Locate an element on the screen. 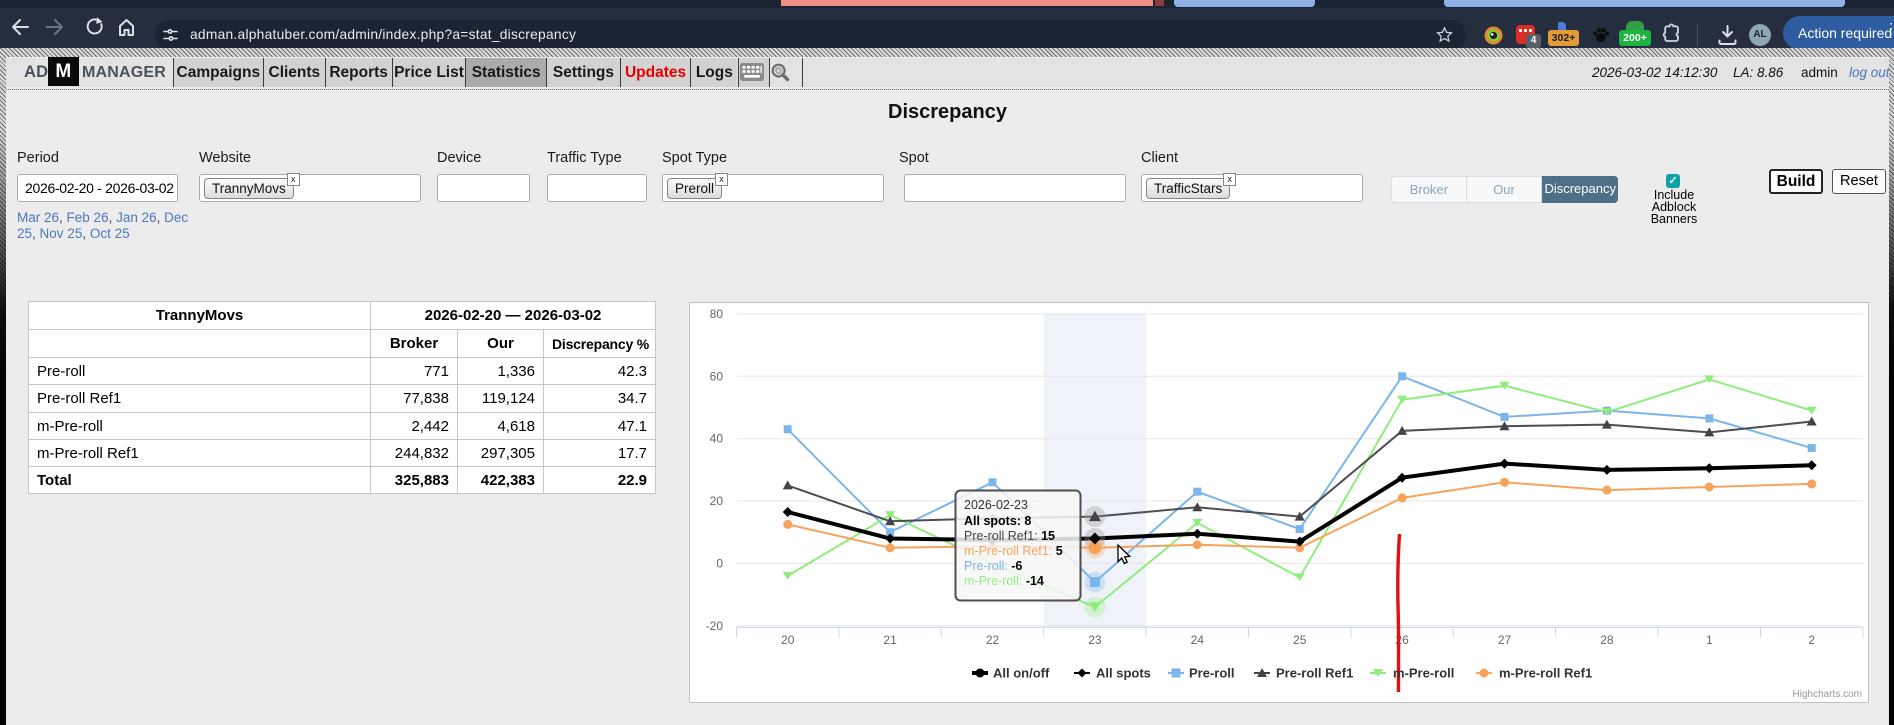  svg-text: All spots is located at coordinates (1123, 673).